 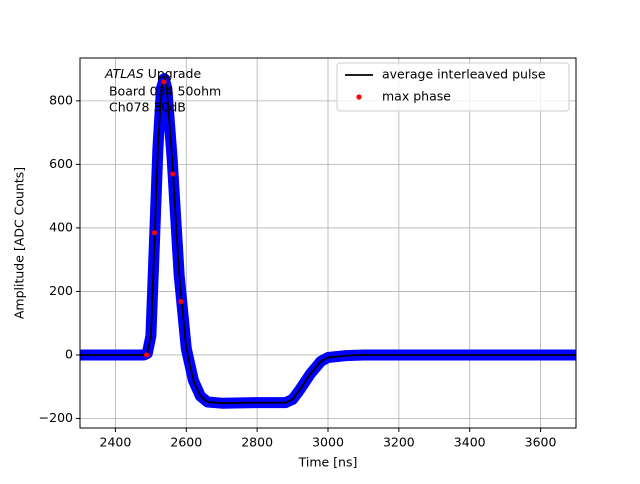 What do you see at coordinates (453, 87) in the screenshot?
I see `legend-box` at bounding box center [453, 87].